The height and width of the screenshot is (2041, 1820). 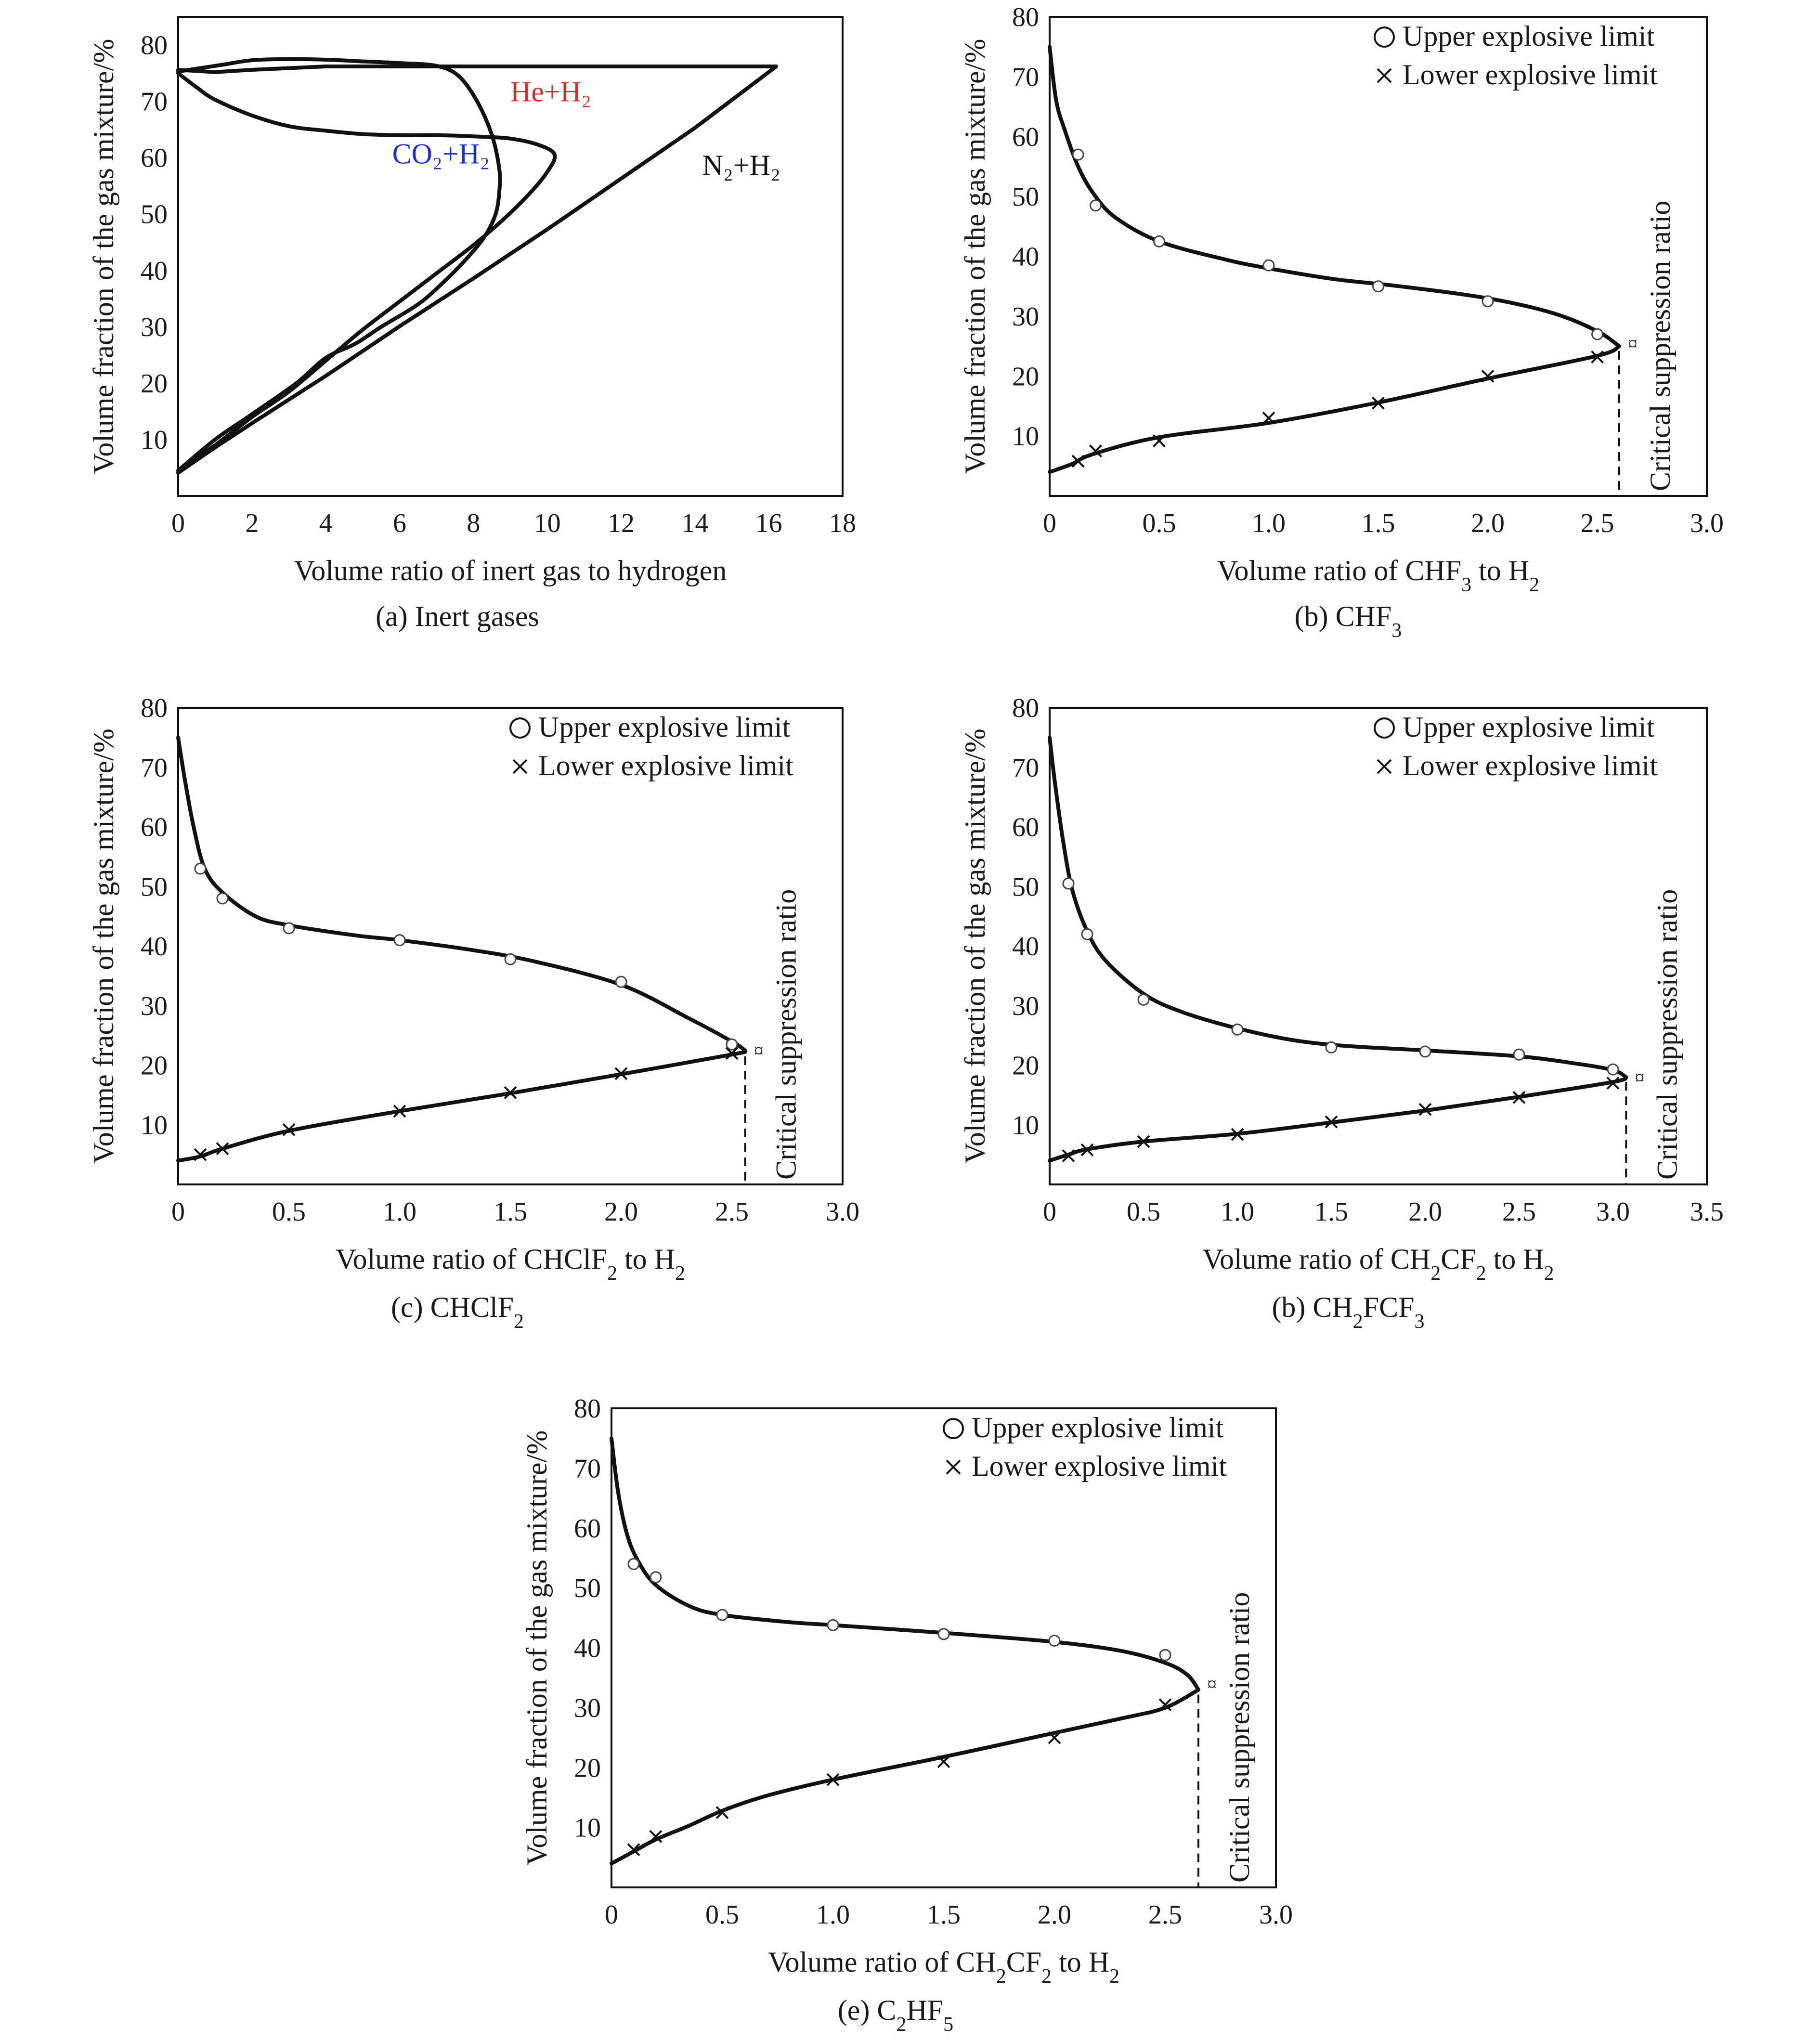 I want to click on x-tick-label: 14, so click(x=695, y=523).